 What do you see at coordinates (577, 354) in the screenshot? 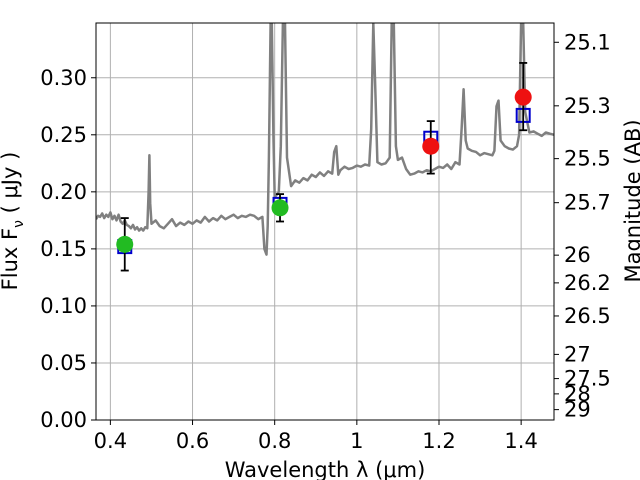
I see `y2-tick-label: 27` at bounding box center [577, 354].